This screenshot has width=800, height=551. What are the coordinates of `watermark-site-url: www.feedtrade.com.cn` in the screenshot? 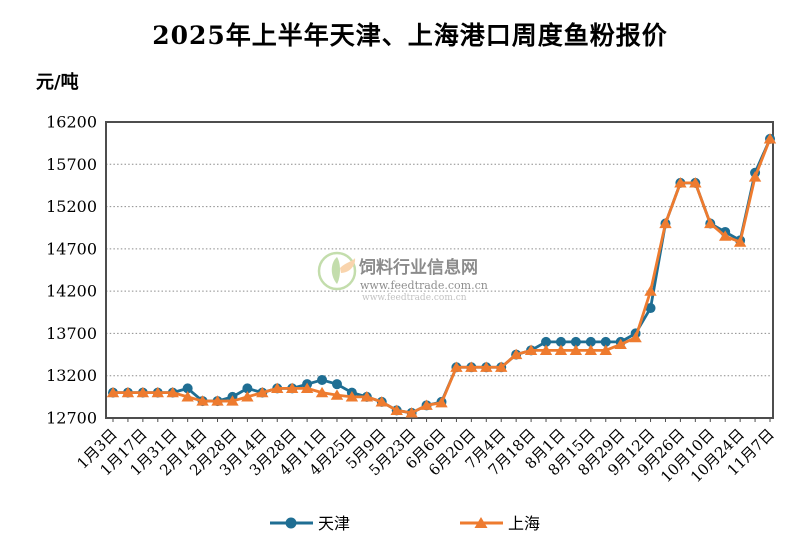 It's located at (424, 285).